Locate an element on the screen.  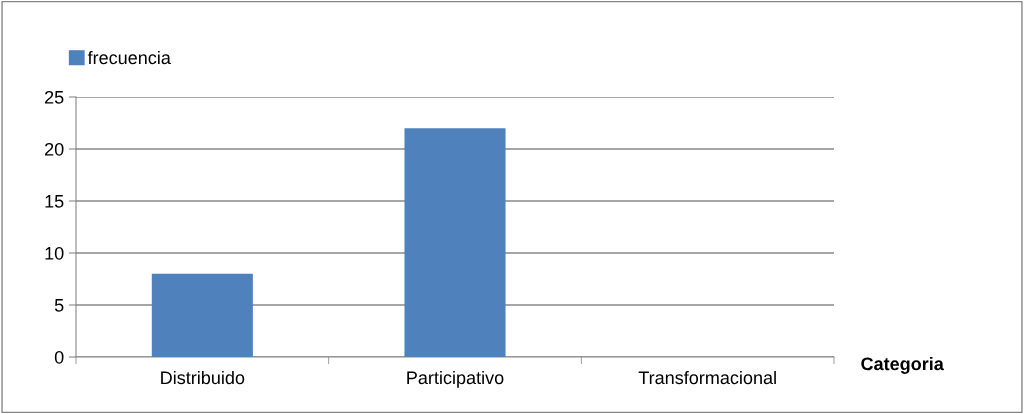
y-tick-label: 20 is located at coordinates (54, 149).